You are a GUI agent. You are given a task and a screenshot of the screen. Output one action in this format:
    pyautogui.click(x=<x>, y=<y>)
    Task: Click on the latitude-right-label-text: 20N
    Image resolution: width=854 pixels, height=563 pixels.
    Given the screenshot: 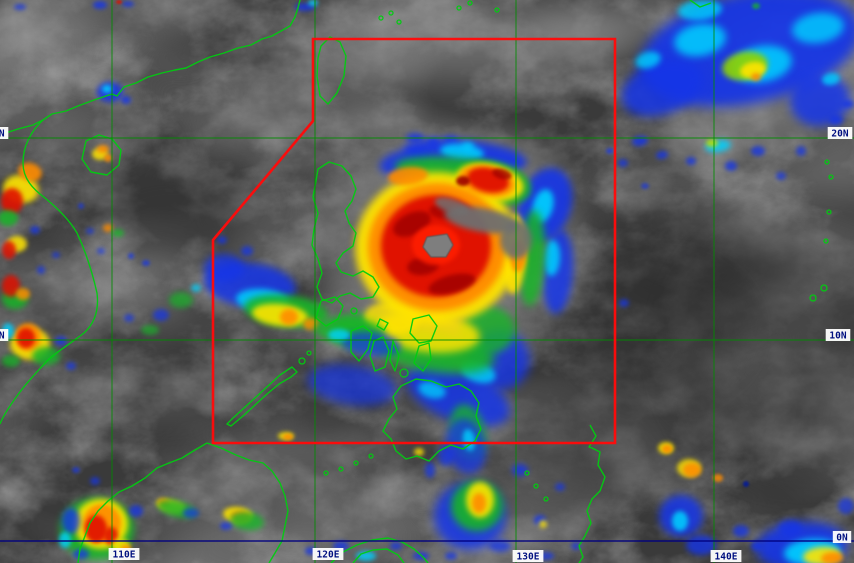 What is the action you would take?
    pyautogui.click(x=839, y=134)
    